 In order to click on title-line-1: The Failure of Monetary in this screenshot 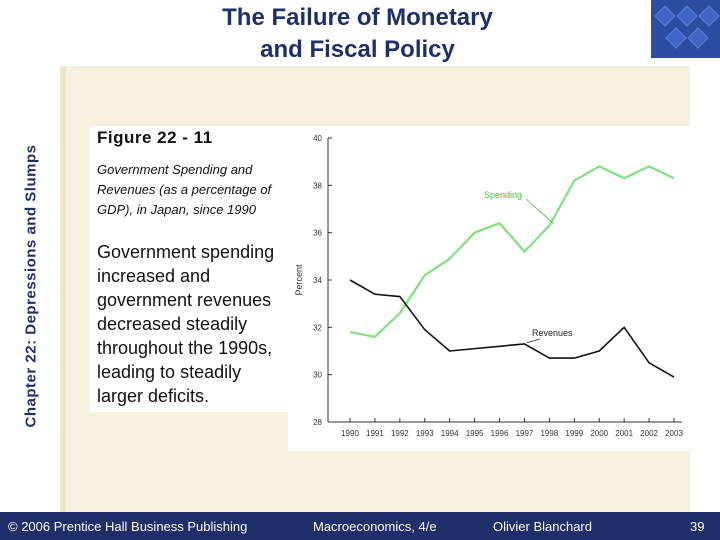, I will do `click(357, 17)`.